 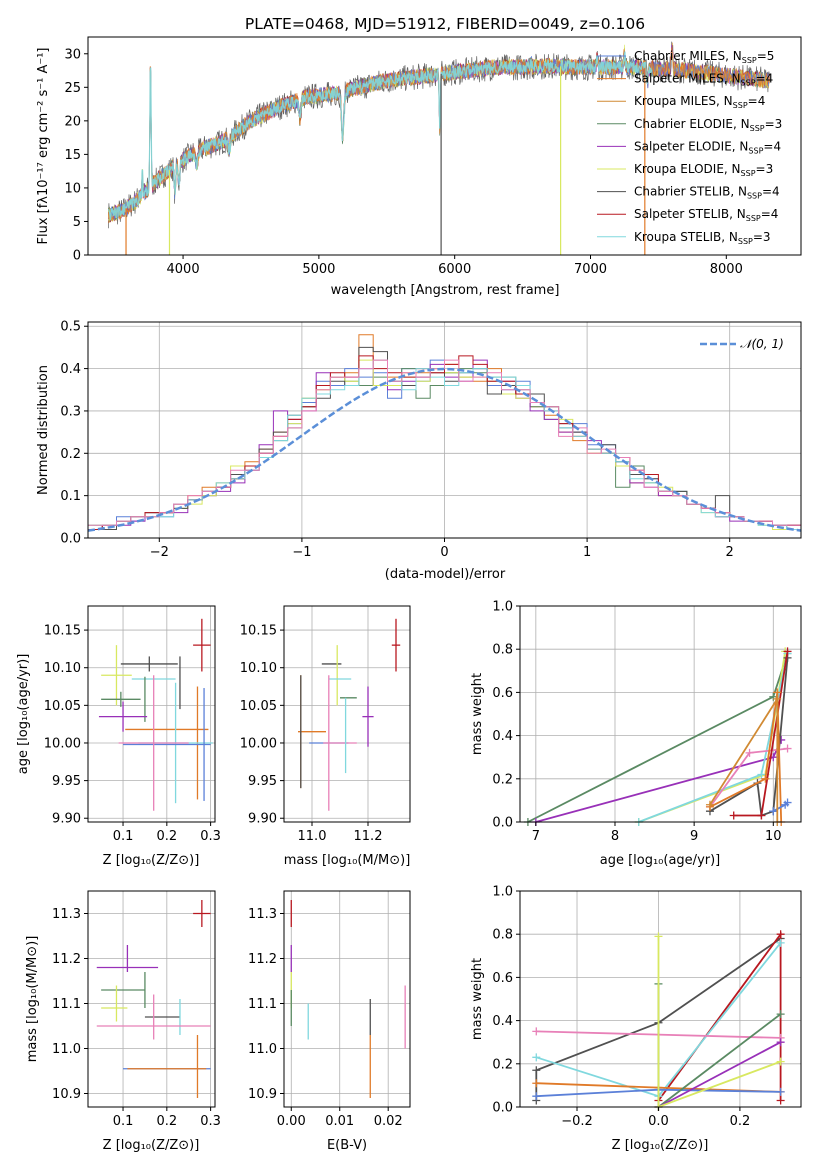 What do you see at coordinates (502, 736) in the screenshot?
I see `weight-vs-age-ytick-label: 0.4` at bounding box center [502, 736].